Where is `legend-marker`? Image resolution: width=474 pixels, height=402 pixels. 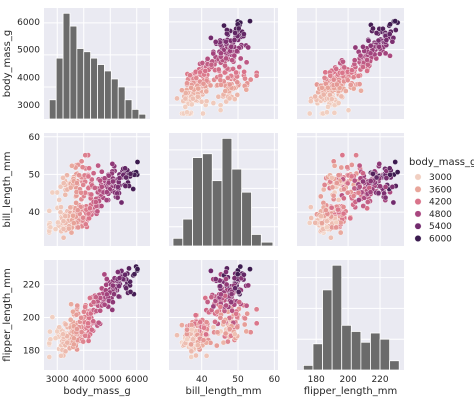 legend-marker is located at coordinates (418, 238).